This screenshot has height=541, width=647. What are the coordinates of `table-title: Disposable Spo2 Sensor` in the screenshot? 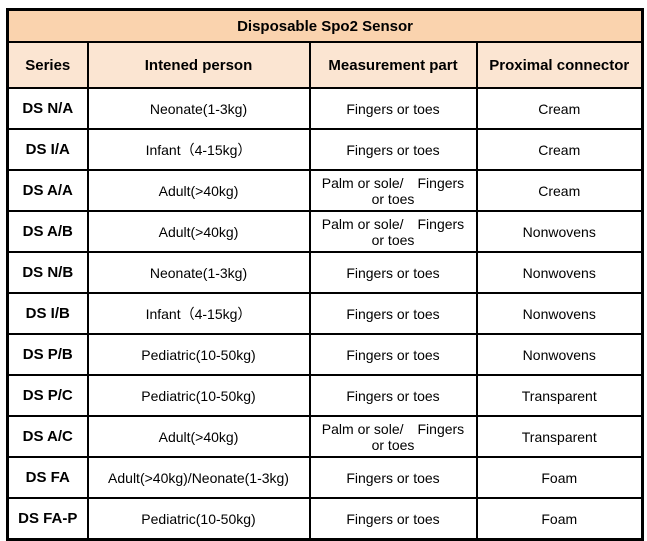 It's located at (325, 25).